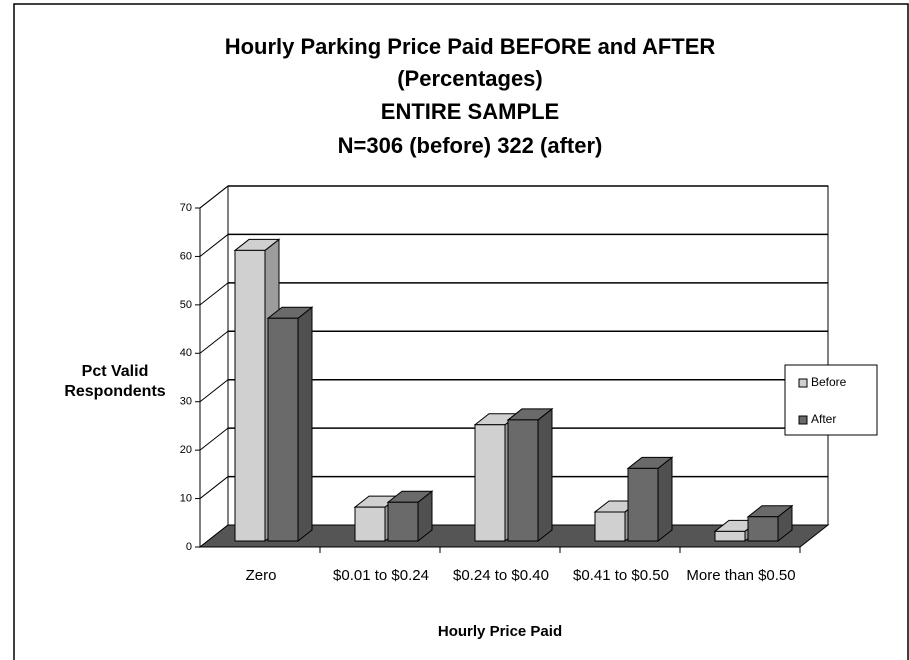 This screenshot has width=909, height=660. I want to click on x-tick-label: $0.24 to $0.40, so click(501, 575).